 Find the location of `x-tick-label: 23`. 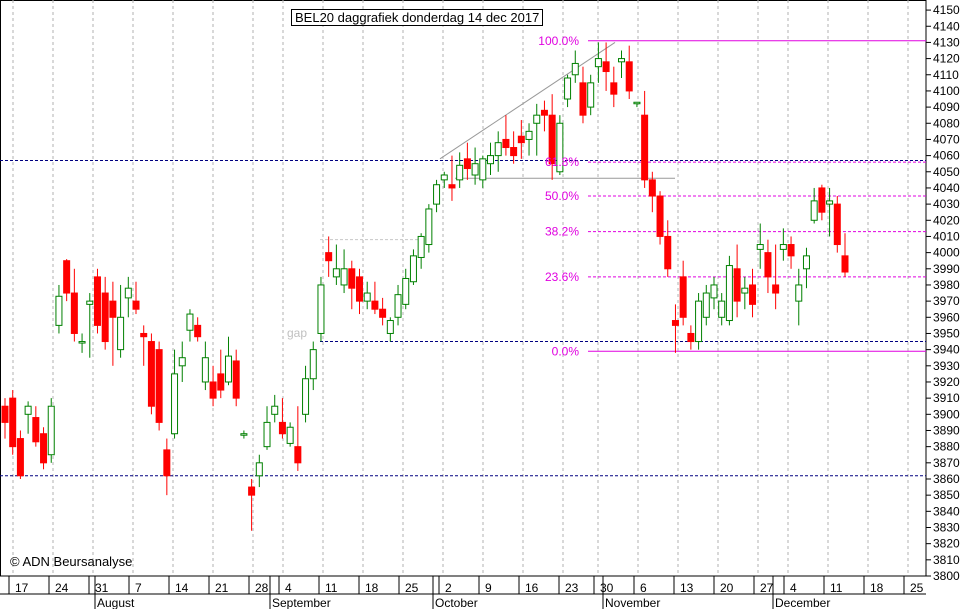

x-tick-label: 23 is located at coordinates (572, 588).